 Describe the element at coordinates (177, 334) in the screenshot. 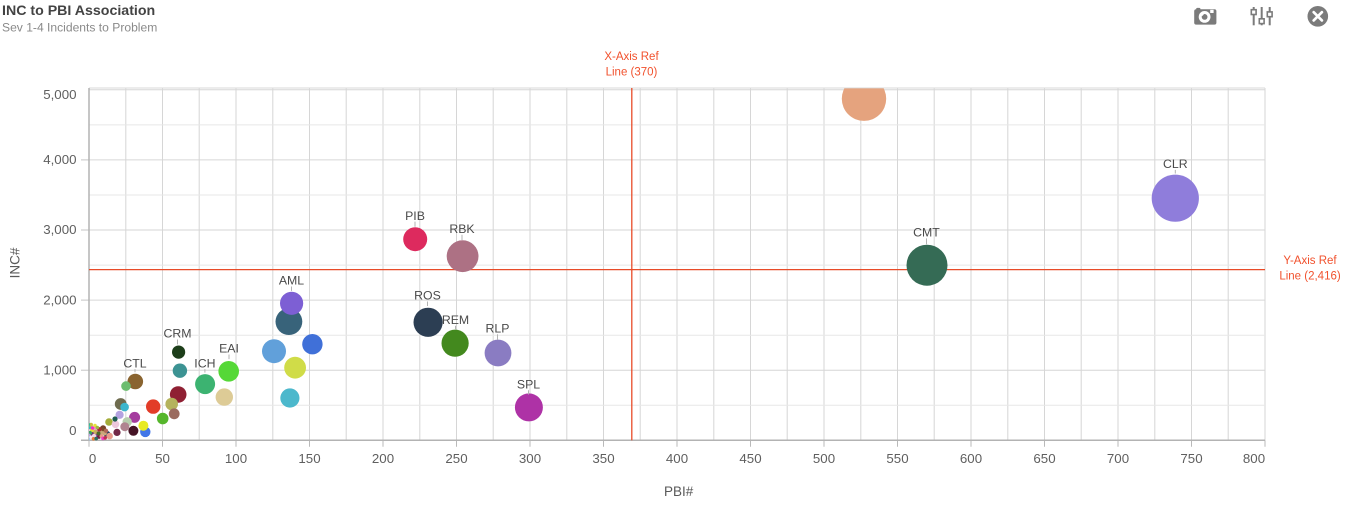

I see `svg-text: CRM` at that location.